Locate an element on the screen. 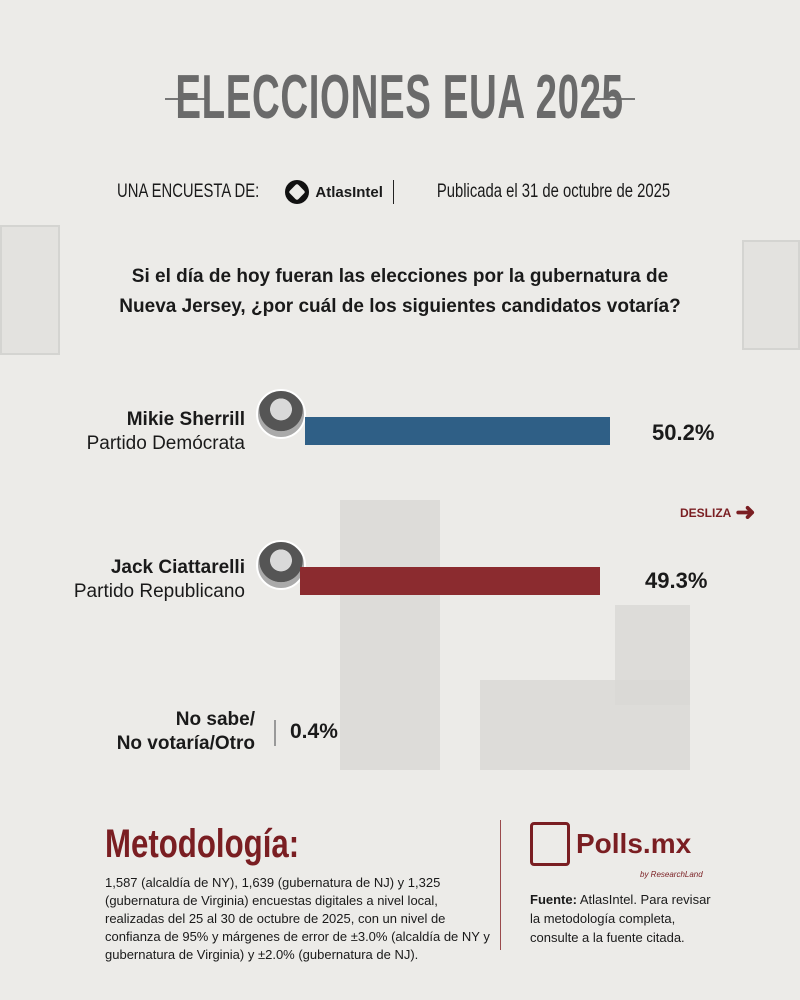 Image resolution: width=800 pixels, height=1000 pixels. atlasintel-logo-icon is located at coordinates (297, 192).